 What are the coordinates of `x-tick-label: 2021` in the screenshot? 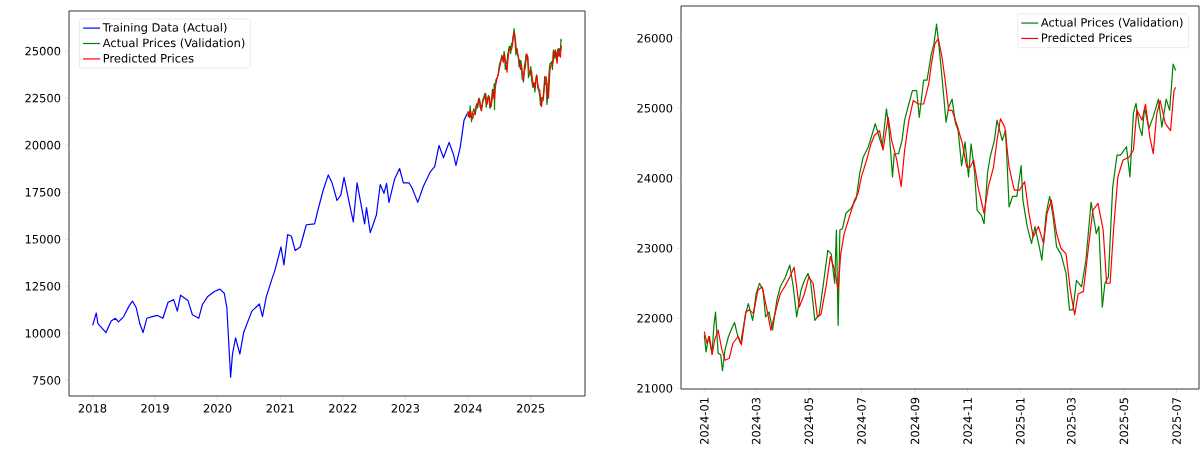 It's located at (280, 408).